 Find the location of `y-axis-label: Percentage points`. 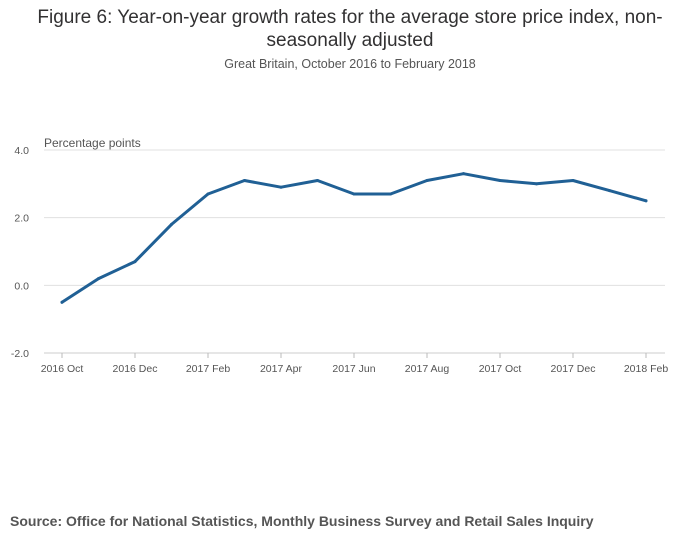

y-axis-label: Percentage points is located at coordinates (92, 143).